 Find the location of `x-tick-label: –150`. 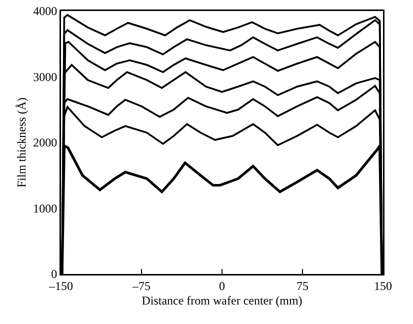

x-tick-label: –150 is located at coordinates (60, 285).